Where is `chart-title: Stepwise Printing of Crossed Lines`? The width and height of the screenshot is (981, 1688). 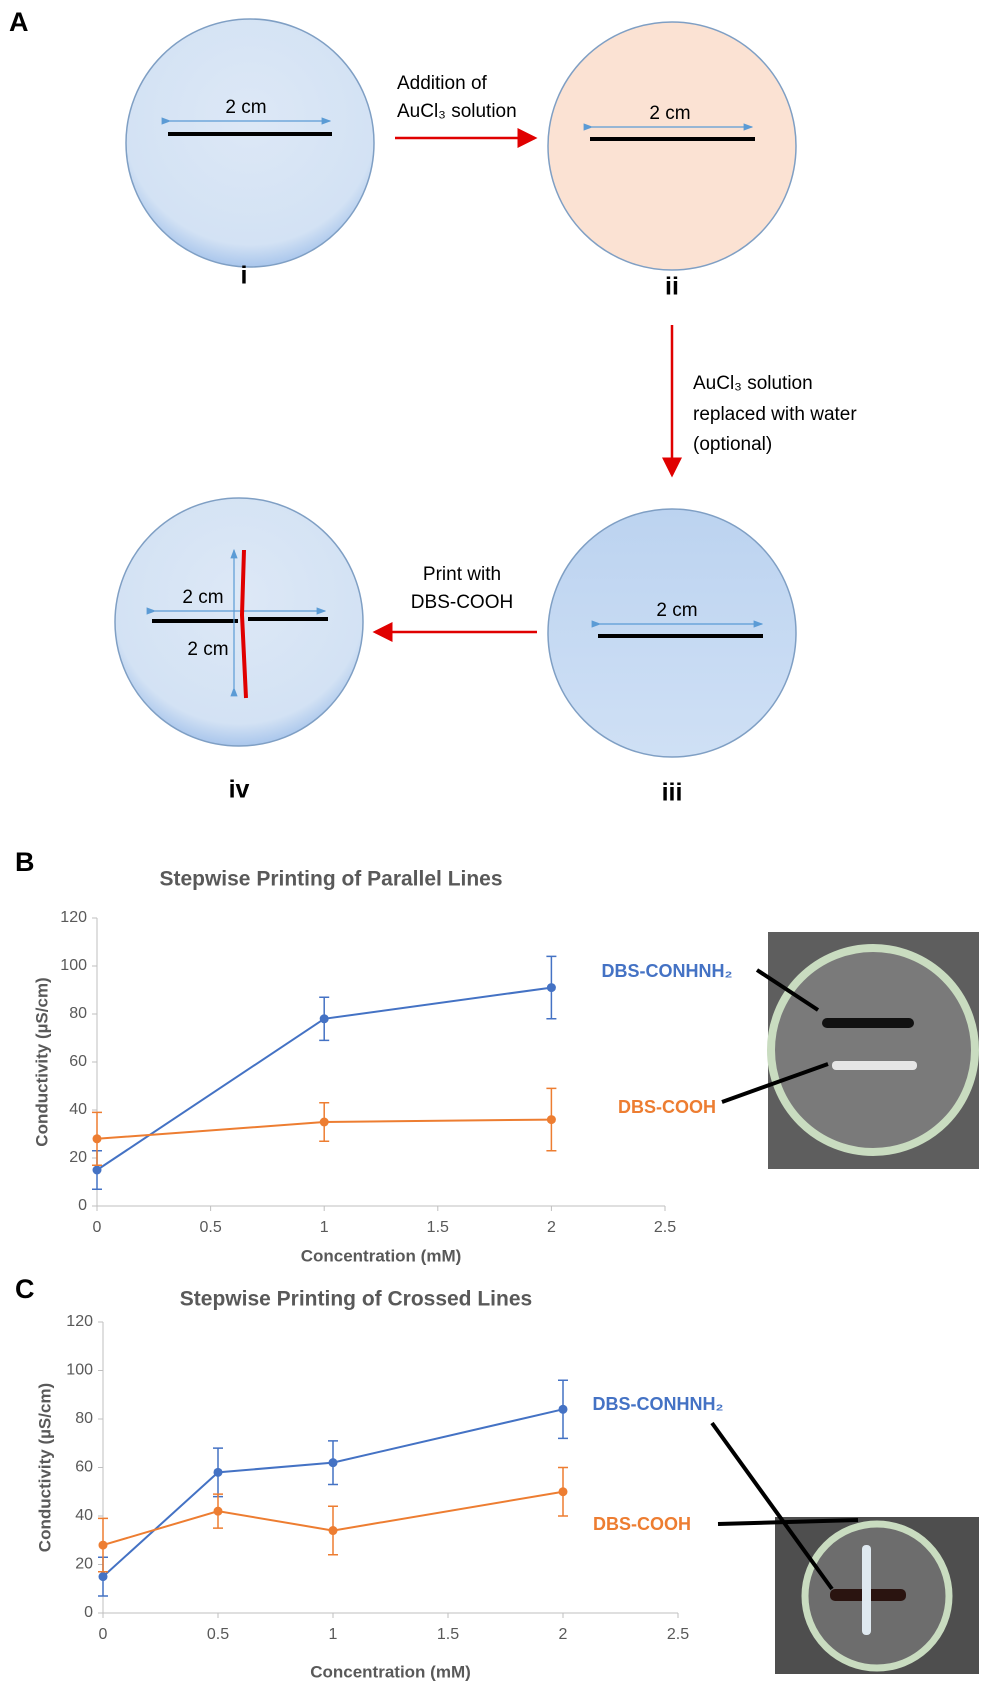 chart-title: Stepwise Printing of Crossed Lines is located at coordinates (356, 1299).